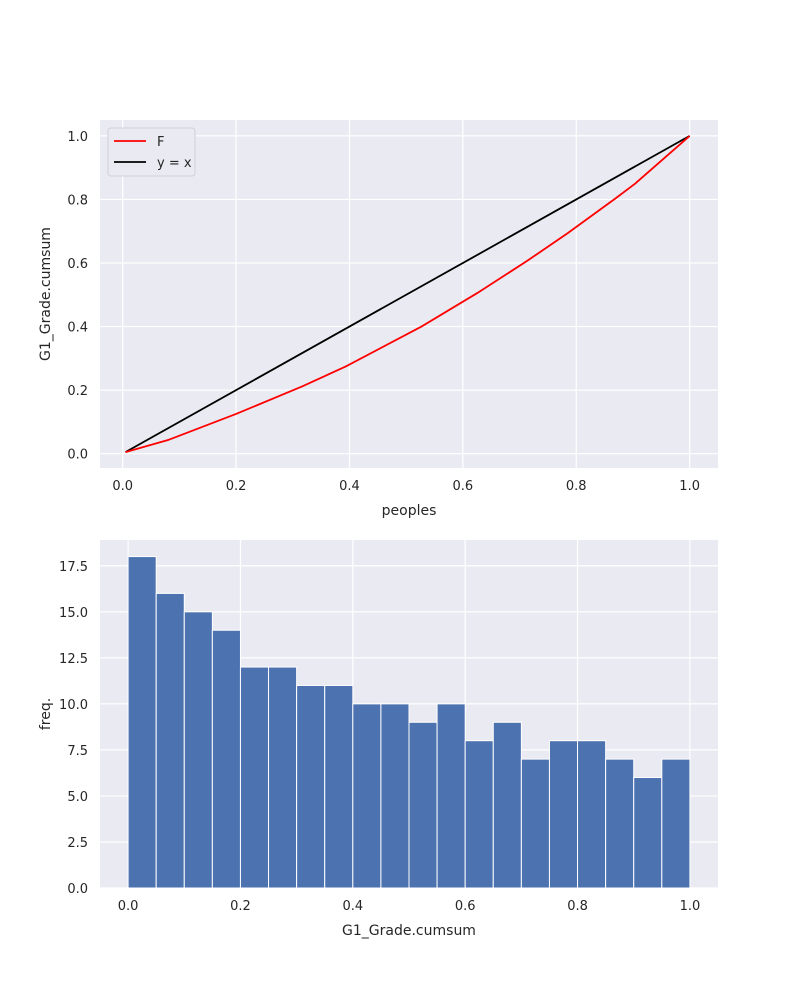 This screenshot has height=1000, width=800. What do you see at coordinates (77, 391) in the screenshot?
I see `y-tick-label: 0.2` at bounding box center [77, 391].